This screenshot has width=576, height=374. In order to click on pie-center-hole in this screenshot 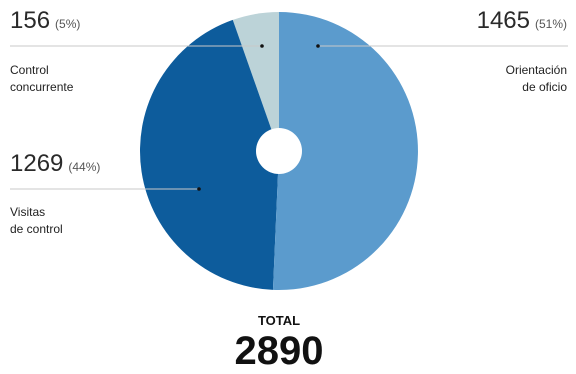, I will do `click(279, 151)`.